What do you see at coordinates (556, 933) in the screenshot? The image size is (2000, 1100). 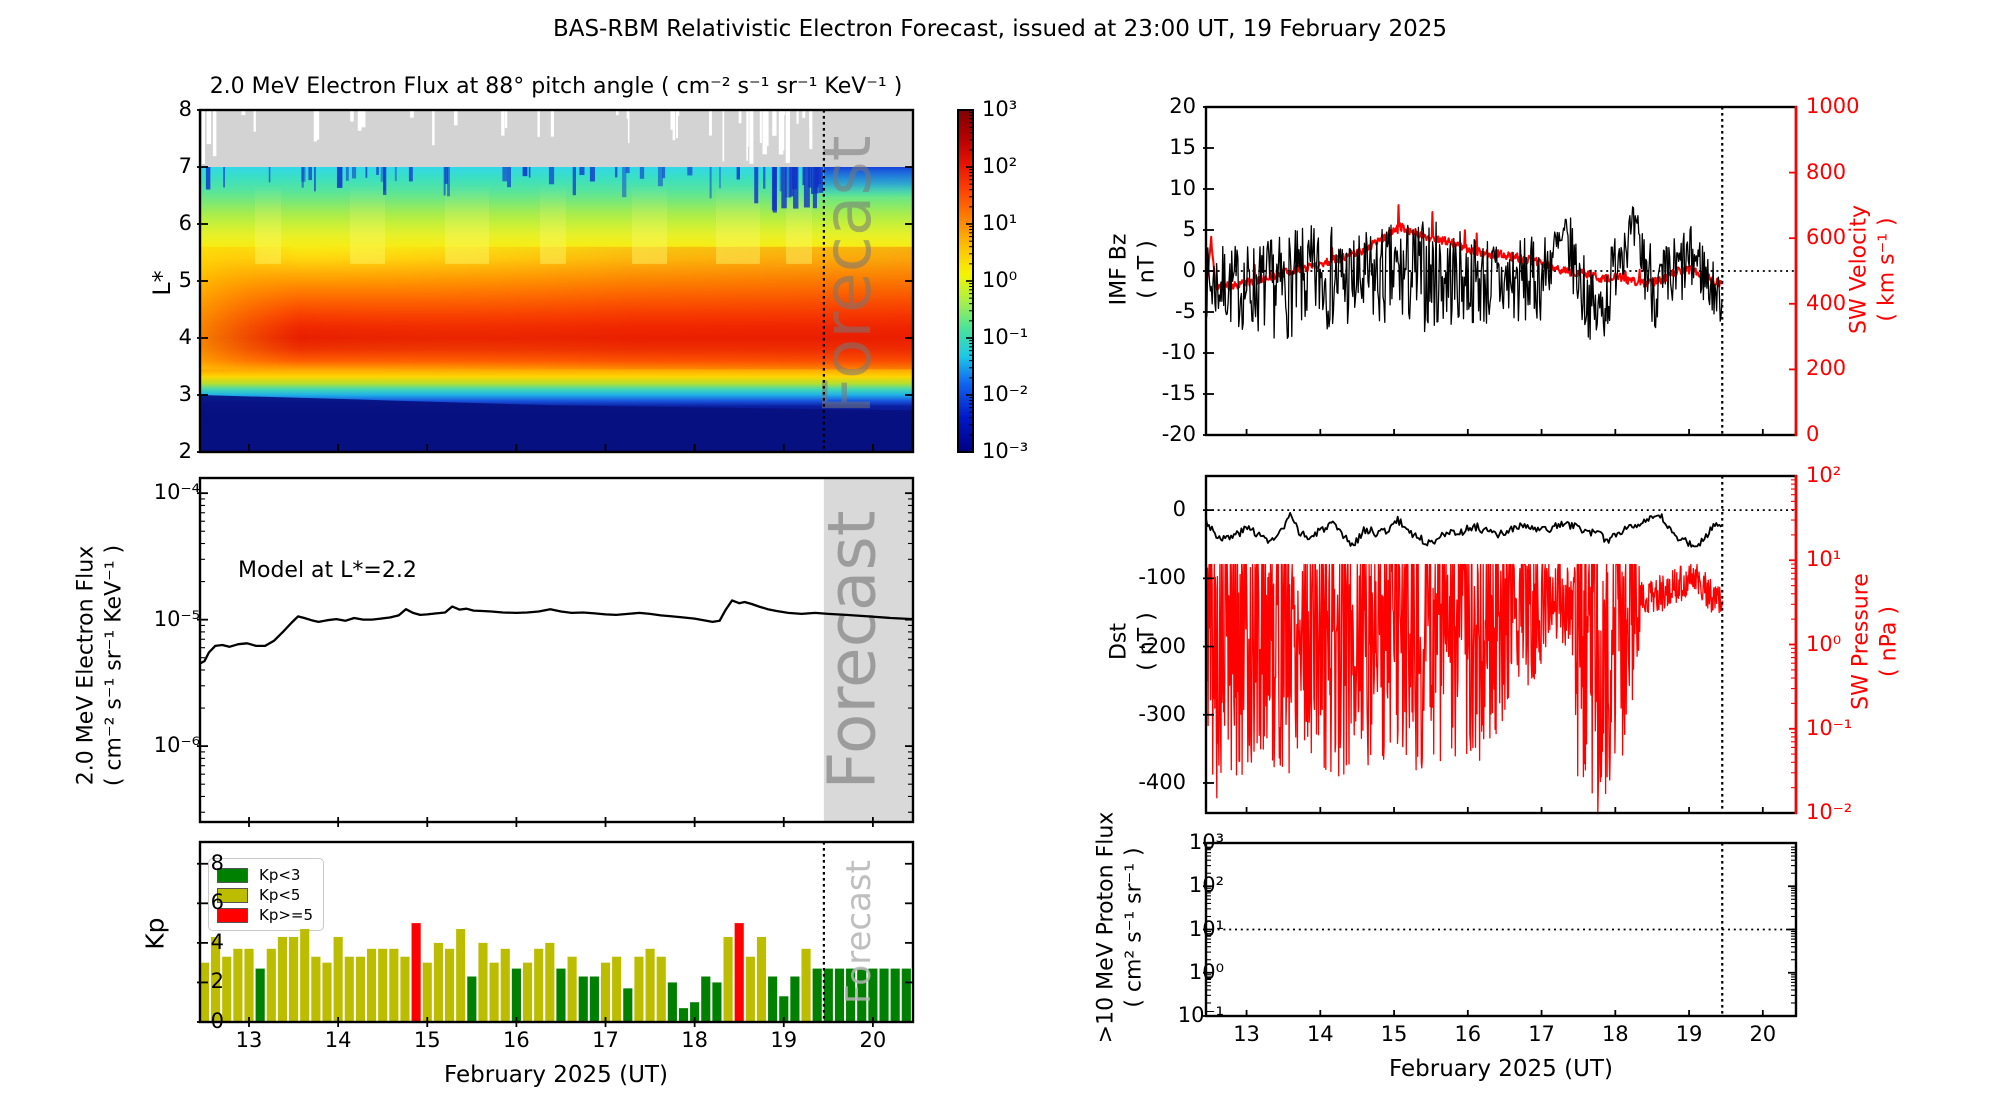 I see `kp-panel: Forecast` at bounding box center [556, 933].